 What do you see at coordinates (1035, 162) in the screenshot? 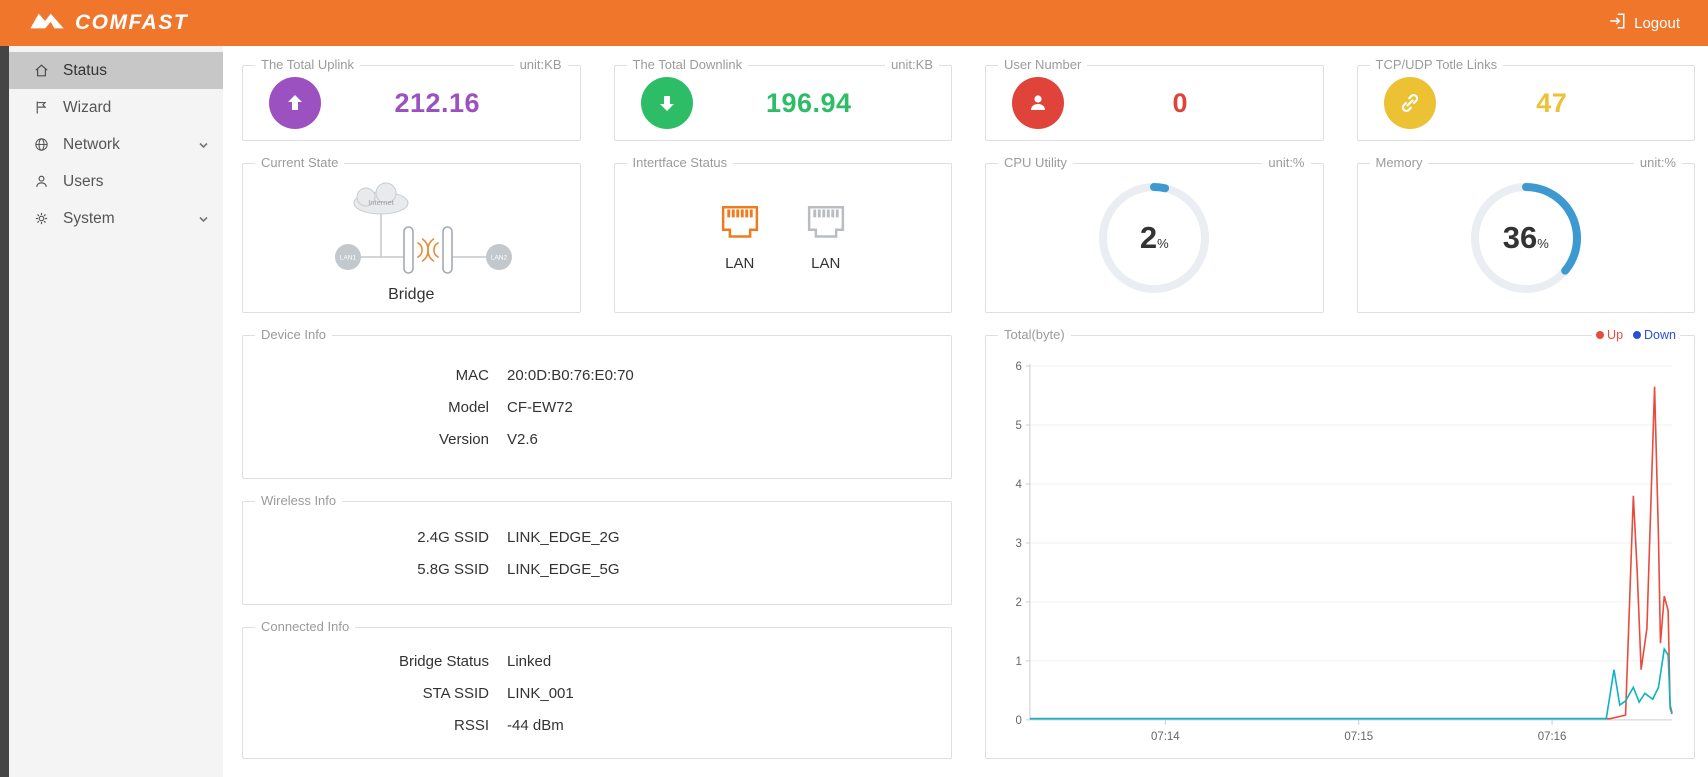
I see `card-title: CPU Utility` at bounding box center [1035, 162].